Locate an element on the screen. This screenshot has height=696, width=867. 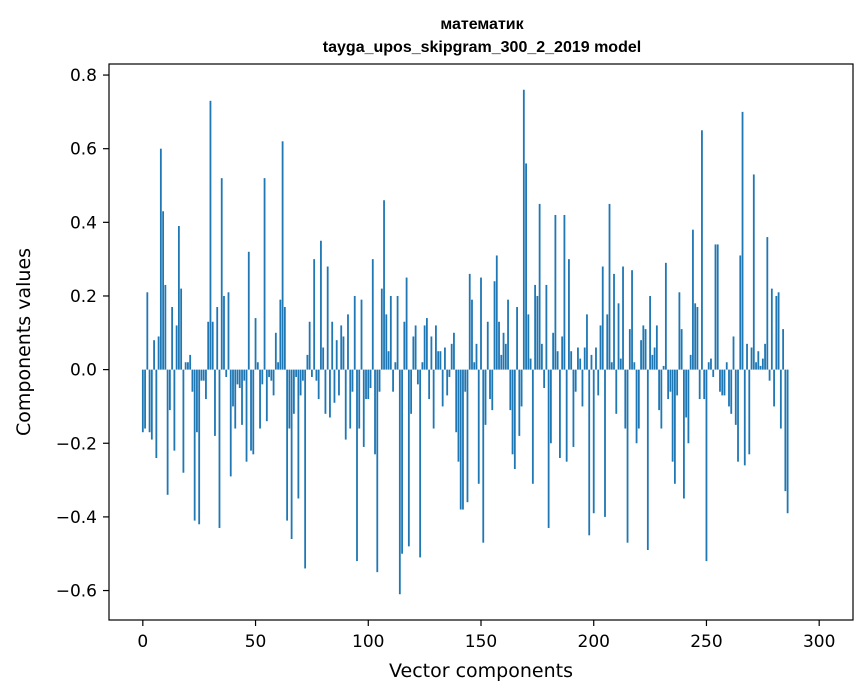
y-tick-label: −0.6 is located at coordinates (76, 592).